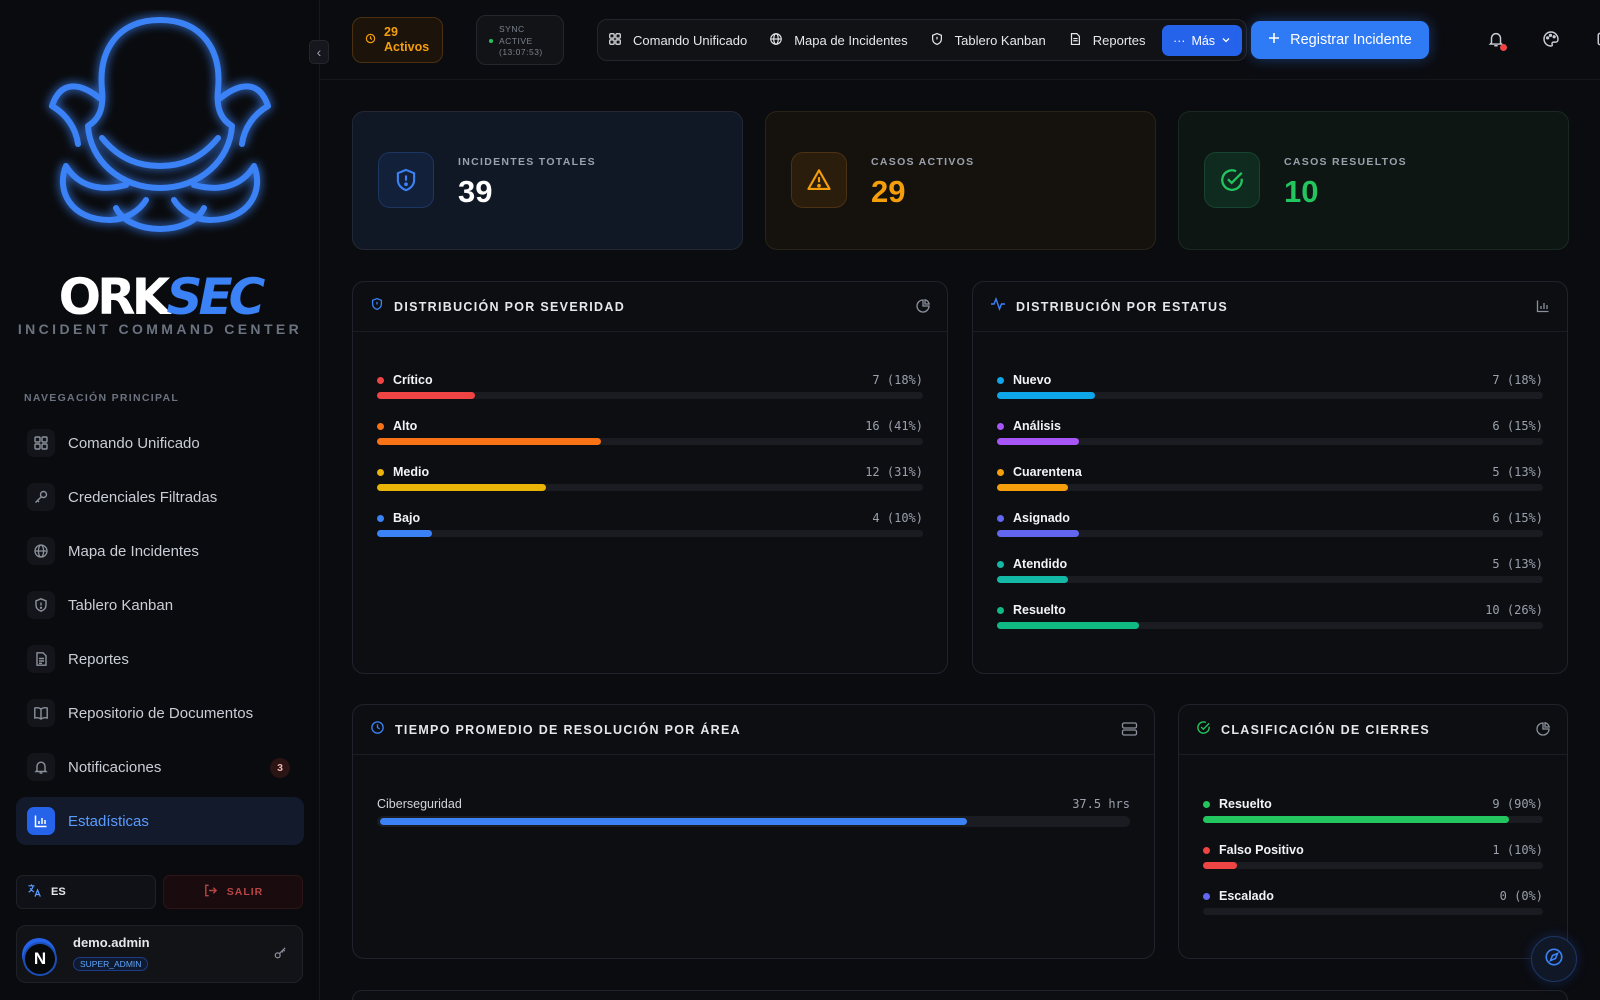 The height and width of the screenshot is (1000, 1600). What do you see at coordinates (160, 443) in the screenshot?
I see `sidebar-item-comando-unificado: Comando Unificado` at bounding box center [160, 443].